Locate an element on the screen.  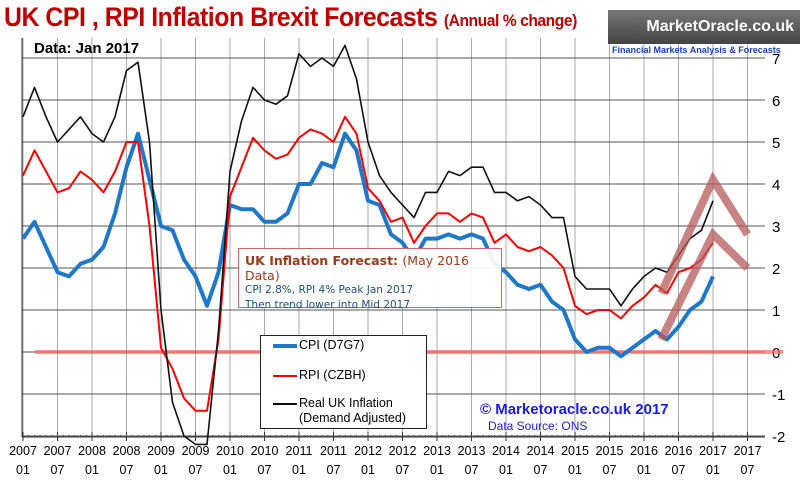
forecast-arrow-cpi is located at coordinates (704, 284).